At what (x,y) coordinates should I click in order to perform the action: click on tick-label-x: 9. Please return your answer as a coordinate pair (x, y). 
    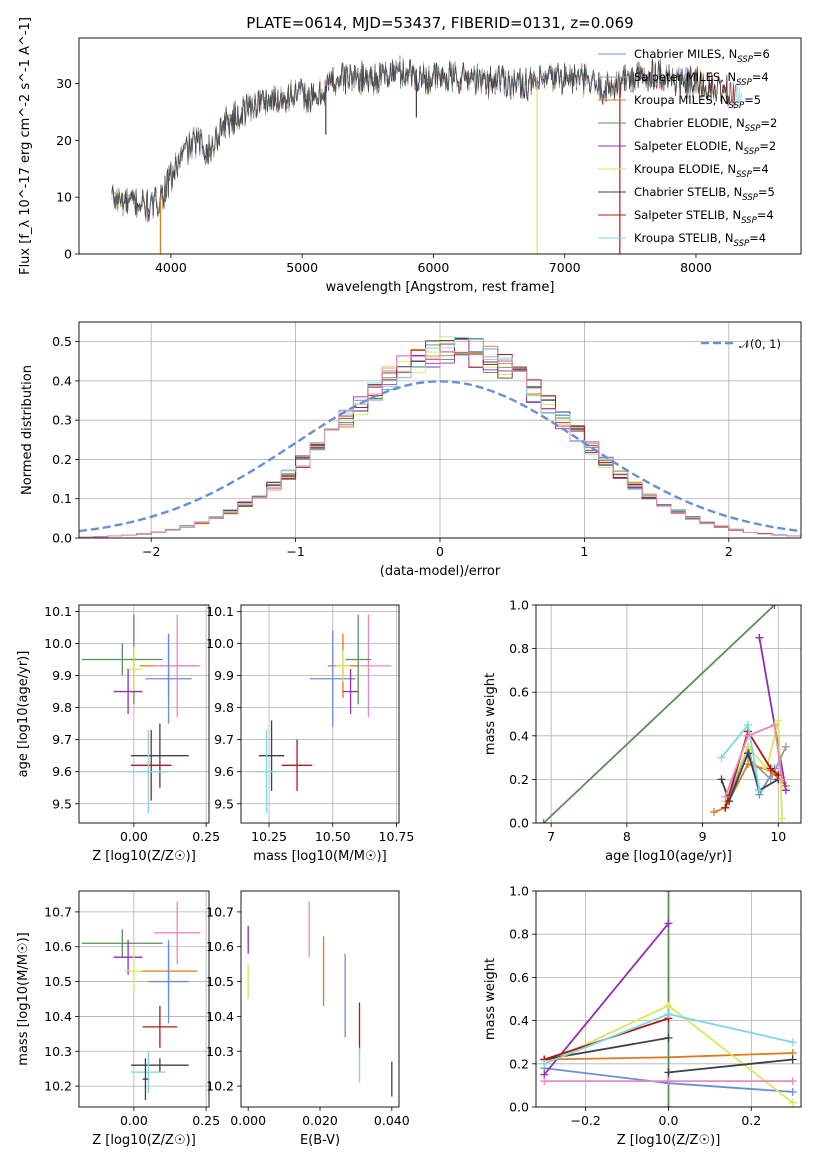
    Looking at the image, I should click on (703, 836).